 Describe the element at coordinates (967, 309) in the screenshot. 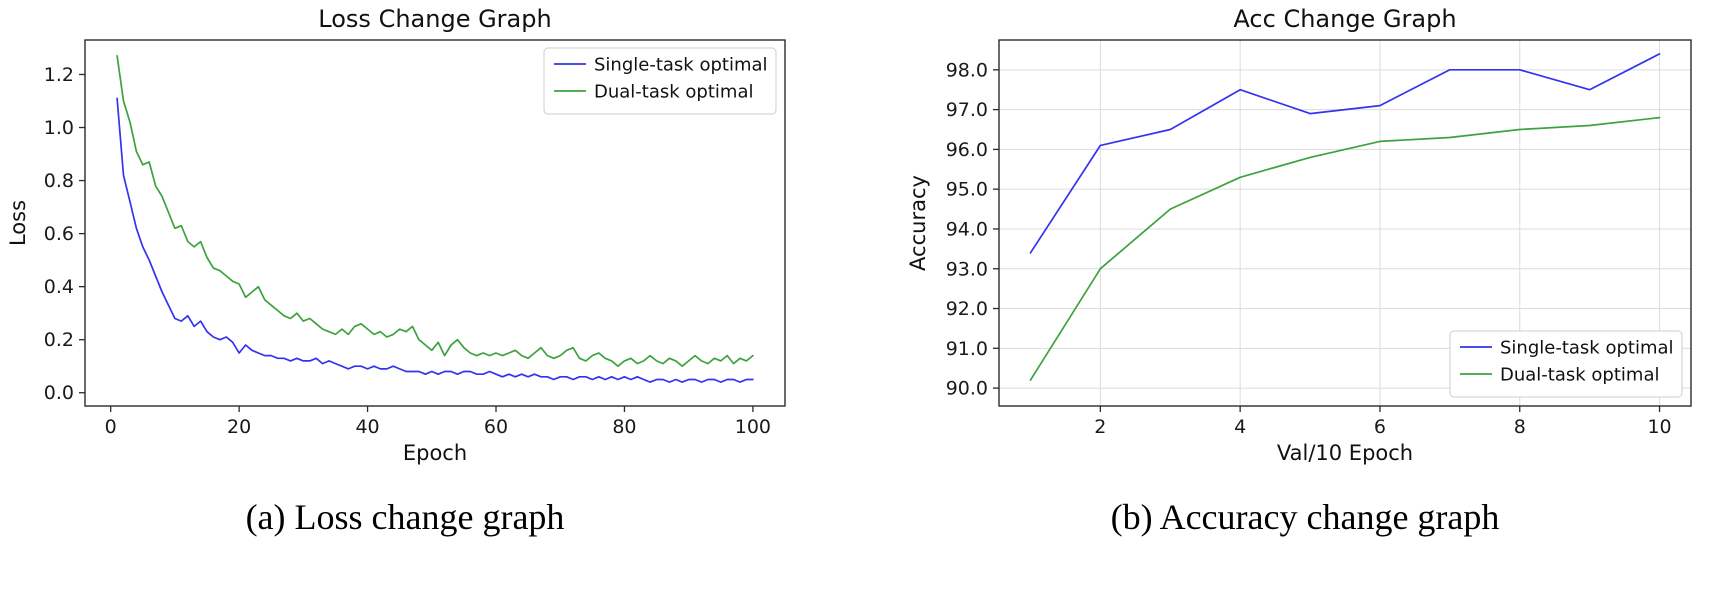

I see `y-tick-label: 92.0` at that location.